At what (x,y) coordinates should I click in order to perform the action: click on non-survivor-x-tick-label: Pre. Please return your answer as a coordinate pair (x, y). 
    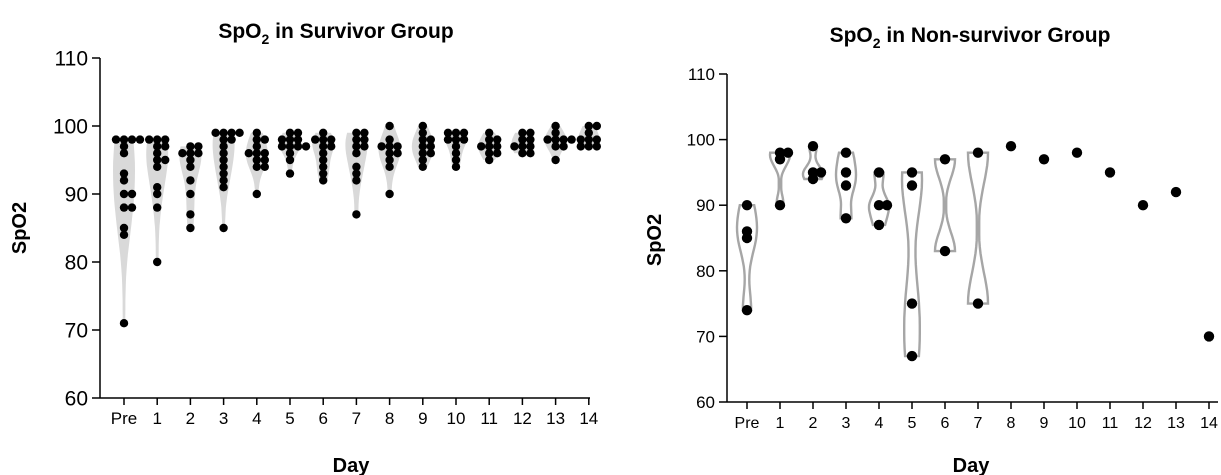
    Looking at the image, I should click on (747, 423).